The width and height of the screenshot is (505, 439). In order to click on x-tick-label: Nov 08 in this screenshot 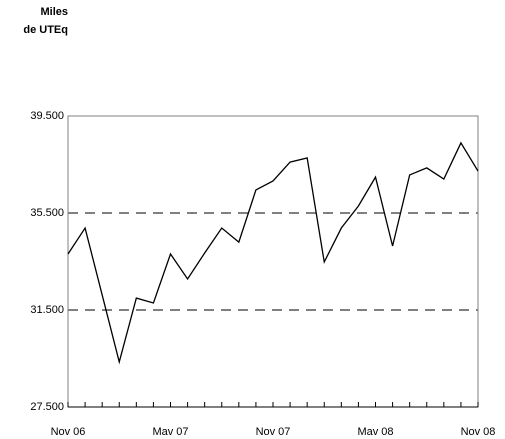, I will do `click(478, 432)`.